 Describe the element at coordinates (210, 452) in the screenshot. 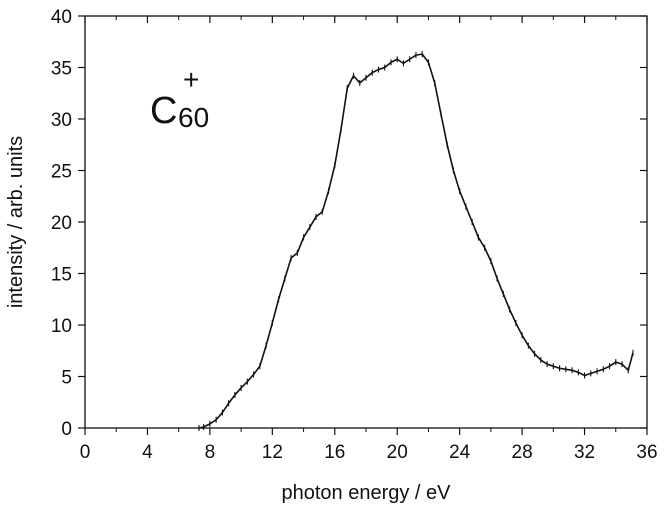

I see `x-tick-label: 8` at that location.